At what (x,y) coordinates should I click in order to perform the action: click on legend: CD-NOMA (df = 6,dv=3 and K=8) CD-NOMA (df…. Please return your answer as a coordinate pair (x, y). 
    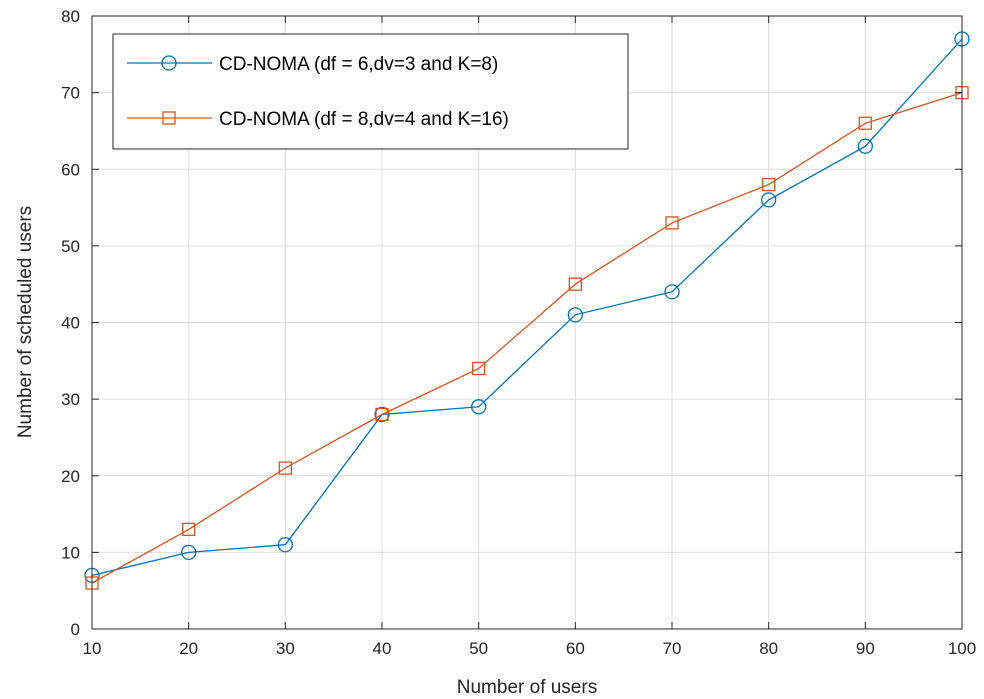
    Looking at the image, I should click on (370, 91).